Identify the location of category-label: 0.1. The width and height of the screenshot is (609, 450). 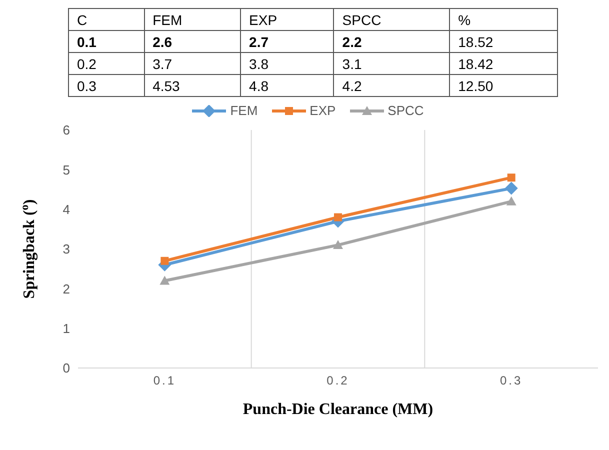
(106, 41).